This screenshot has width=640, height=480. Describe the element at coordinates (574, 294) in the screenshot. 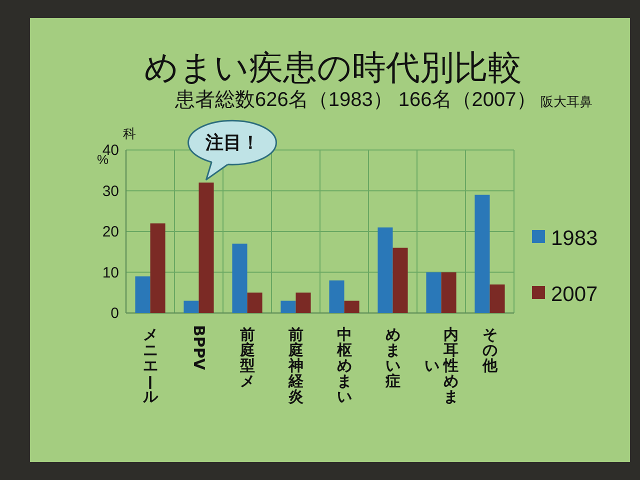

I see `legend-label: 2007` at that location.